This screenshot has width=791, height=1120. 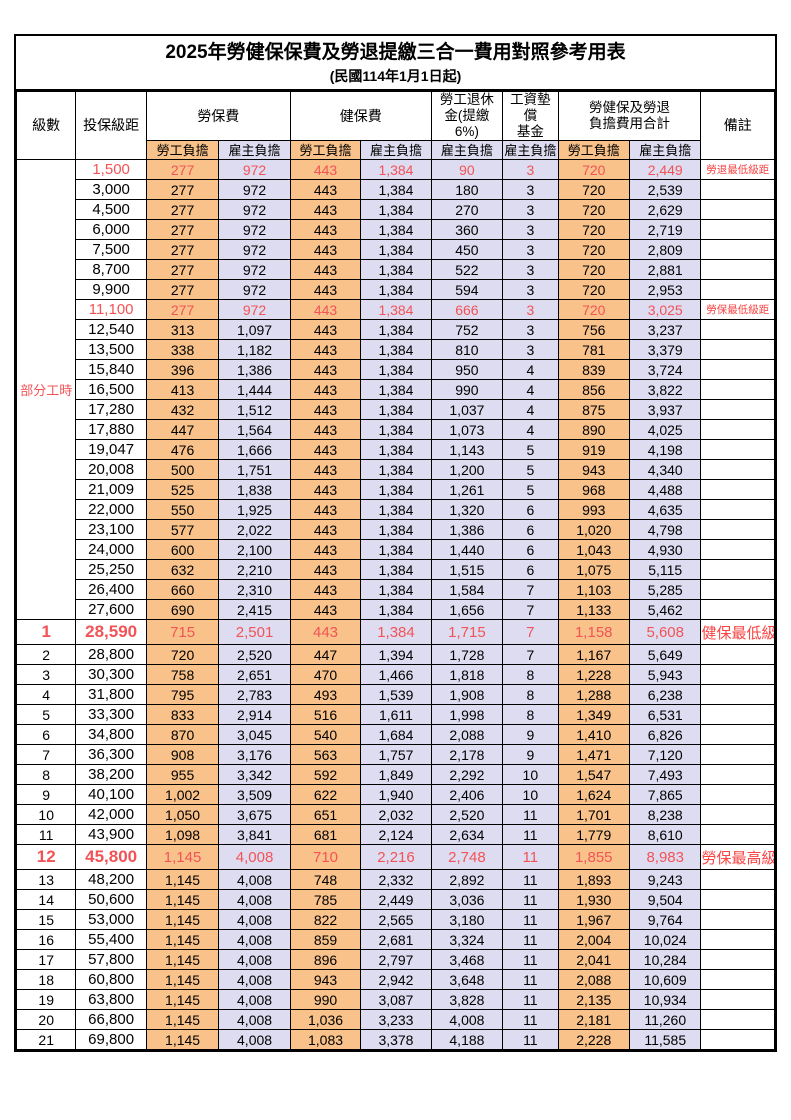 I want to click on cell-total-employer: 2,719, so click(x=665, y=229).